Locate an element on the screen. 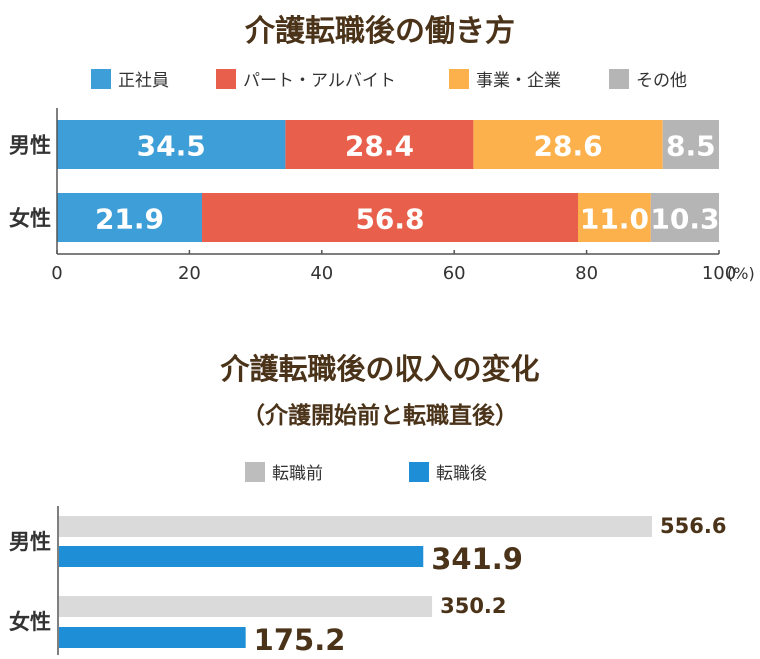 The image size is (760, 659). x-tick-label: 60 is located at coordinates (454, 273).